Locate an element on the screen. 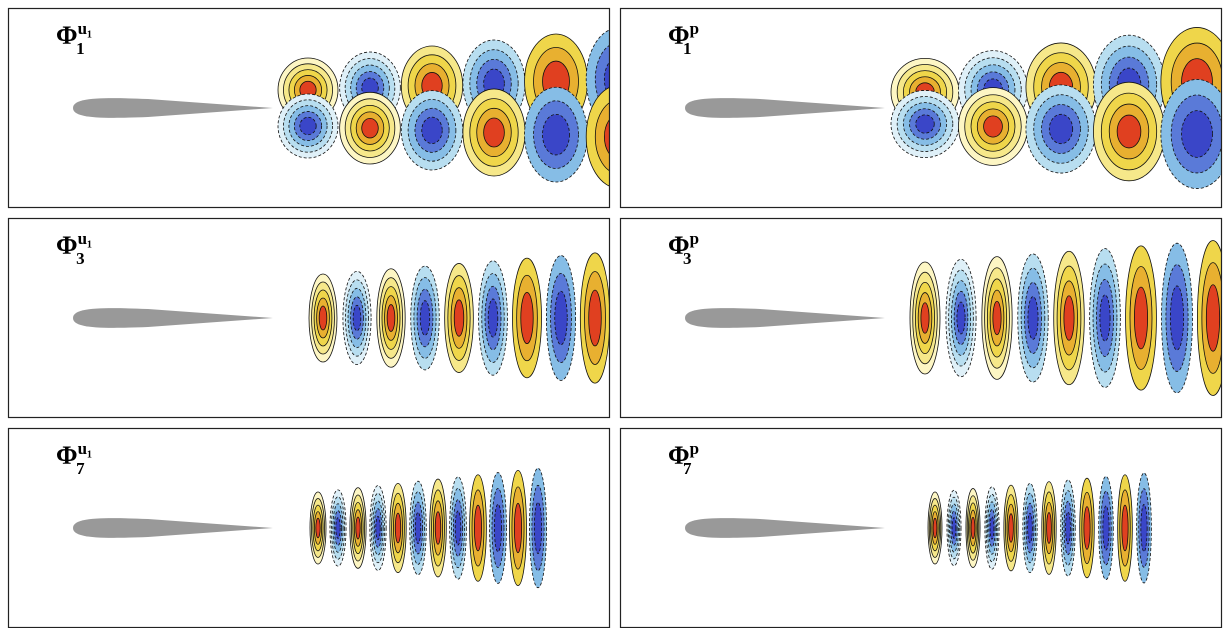 Image resolution: width=1224 pixels, height=628 pixels. mode-label: Φu₁ 1 is located at coordinates (74, 38).